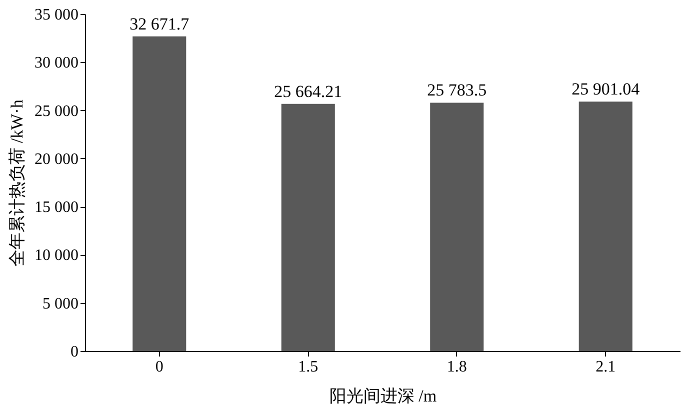 The width and height of the screenshot is (700, 412). I want to click on y-tick-label: 15 000, so click(56, 207).